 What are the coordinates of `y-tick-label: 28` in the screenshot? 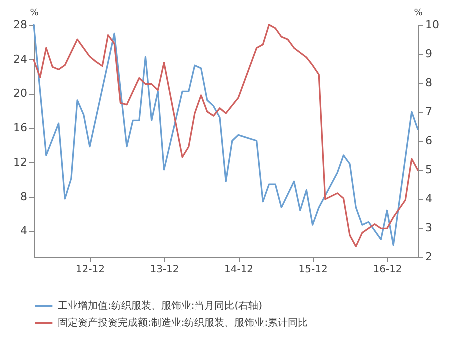 It's located at (21, 25).